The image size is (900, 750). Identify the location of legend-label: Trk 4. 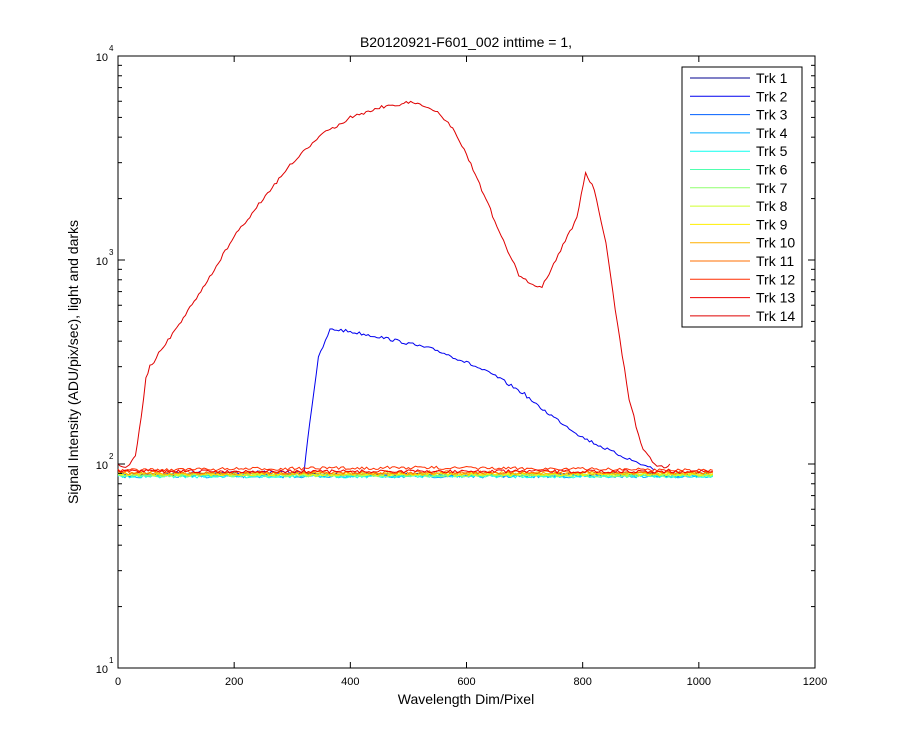
(772, 133).